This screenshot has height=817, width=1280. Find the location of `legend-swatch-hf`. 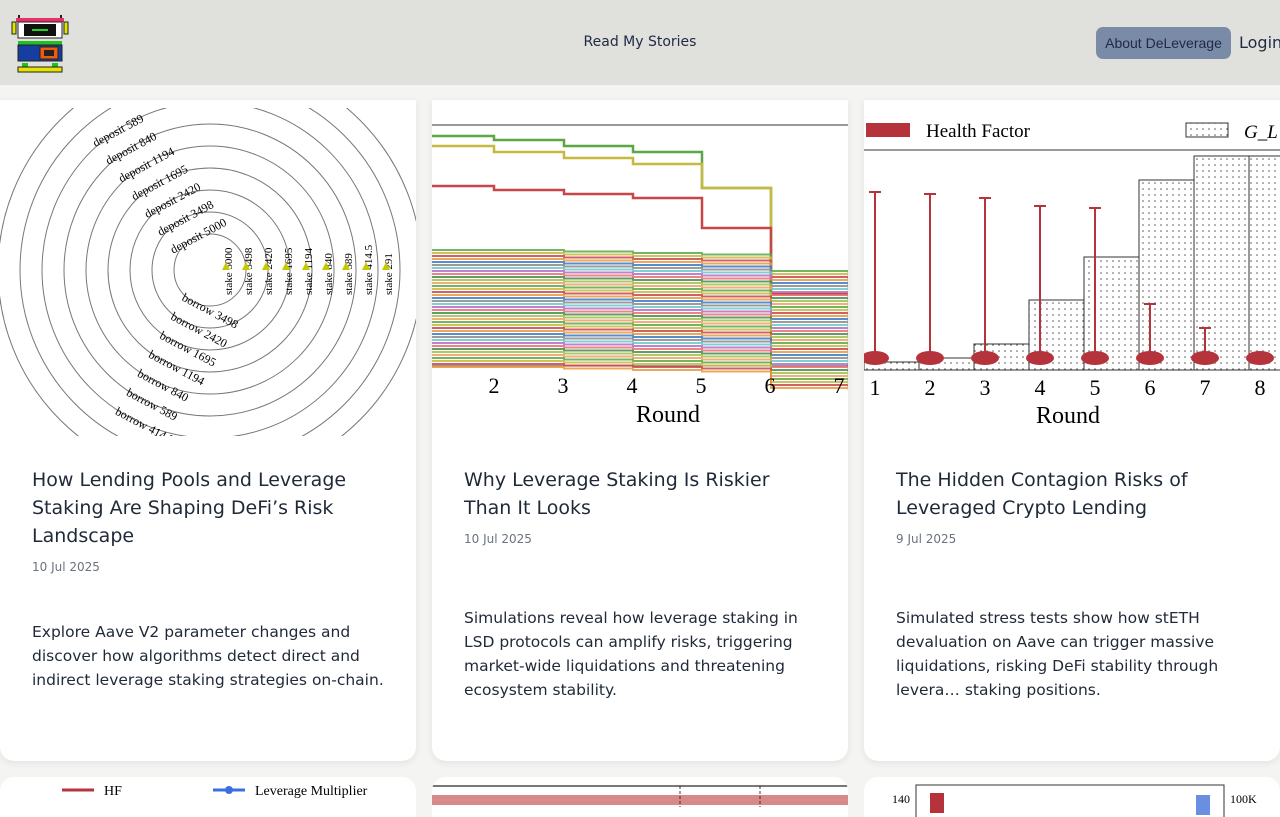

legend-swatch-hf is located at coordinates (888, 130).